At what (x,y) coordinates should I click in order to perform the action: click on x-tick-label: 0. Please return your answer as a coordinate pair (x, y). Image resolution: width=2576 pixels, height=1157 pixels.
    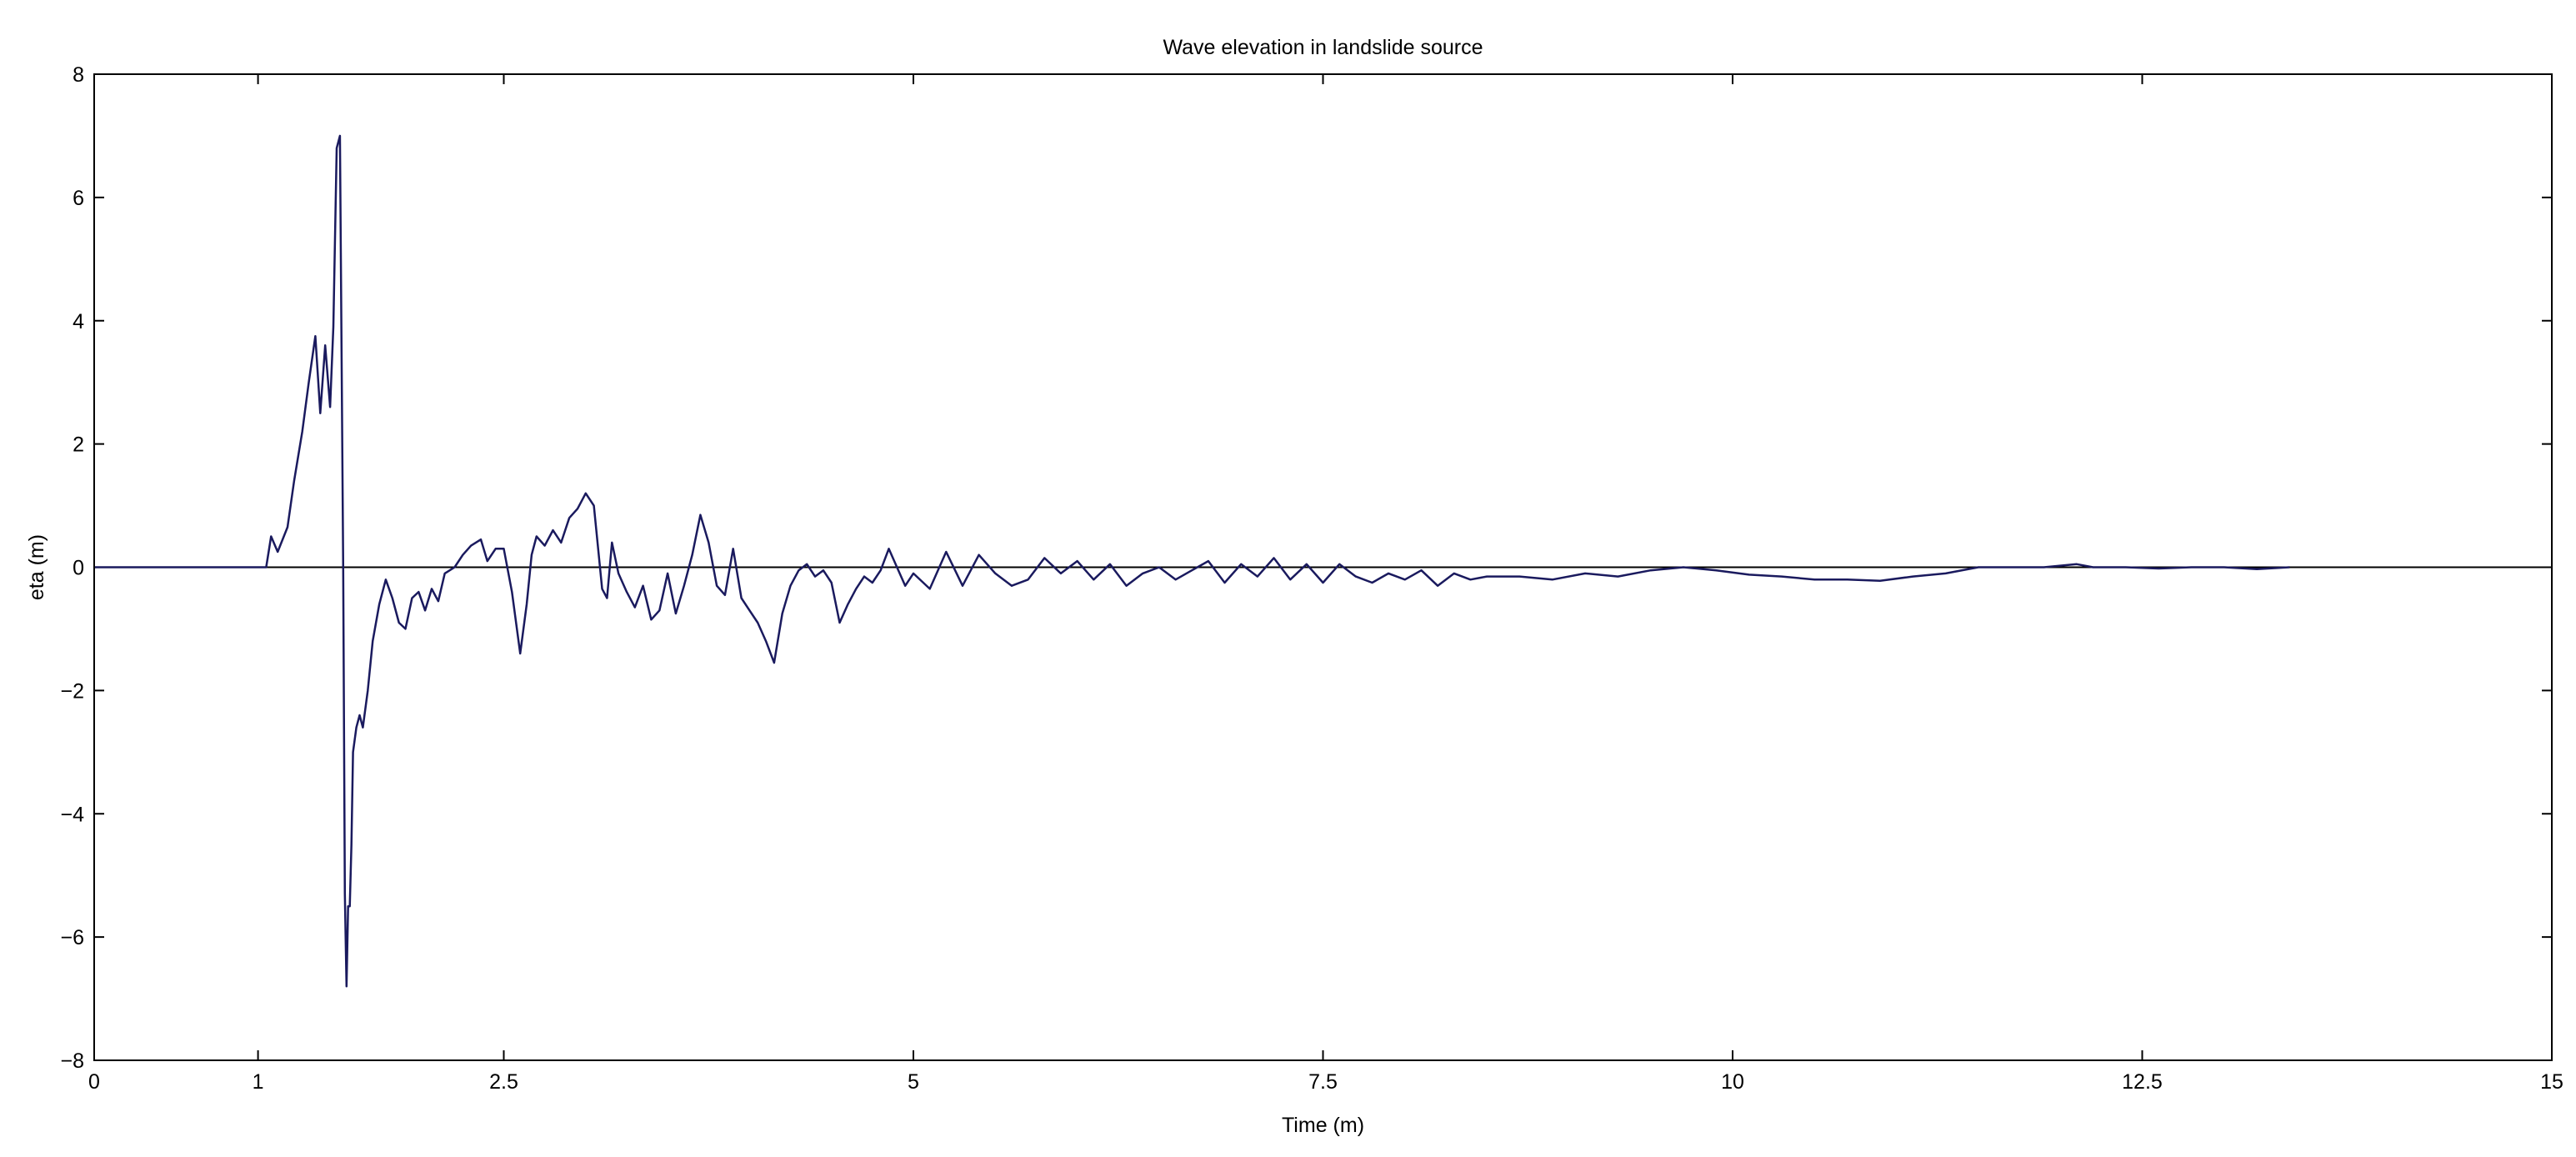
    Looking at the image, I should click on (94, 1082).